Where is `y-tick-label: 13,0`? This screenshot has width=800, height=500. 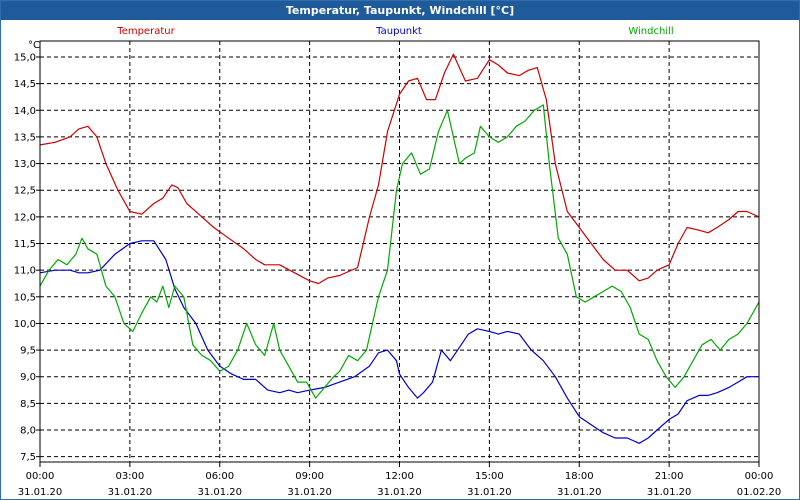 y-tick-label: 13,0 is located at coordinates (25, 164).